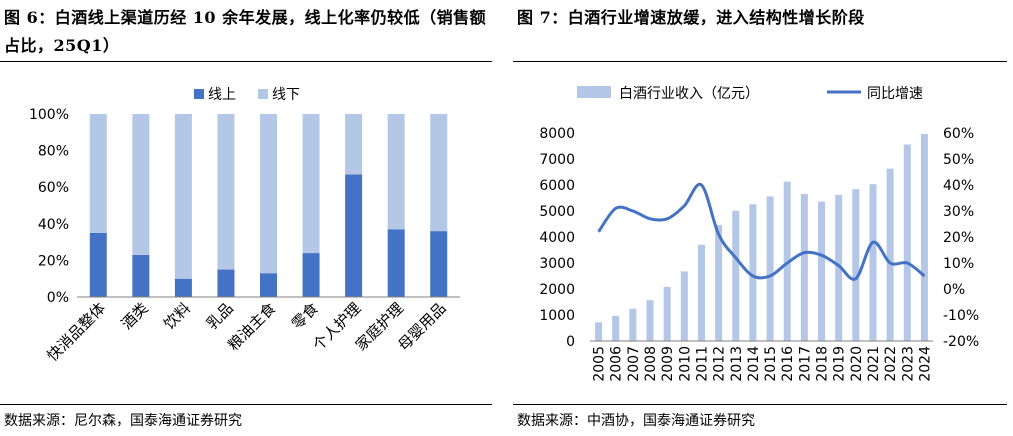 This screenshot has height=436, width=1013. I want to click on x-year-label: 2014, so click(754, 364).